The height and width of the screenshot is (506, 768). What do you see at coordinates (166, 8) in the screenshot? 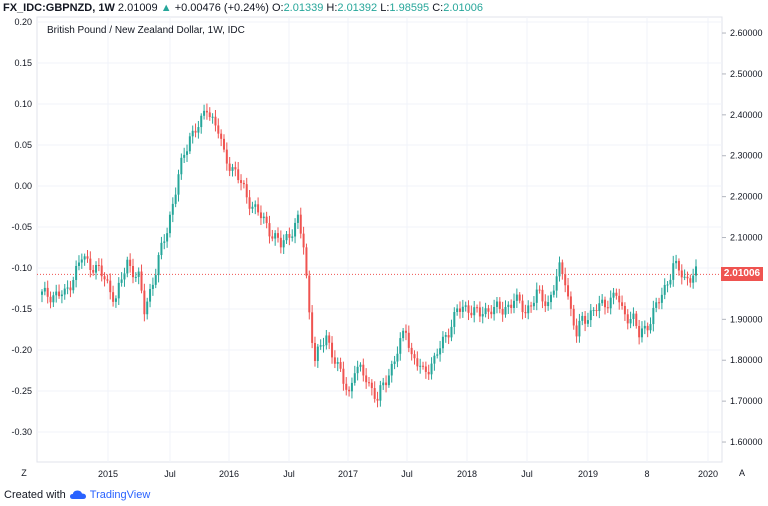
I see `change-arrow-icon: ▲` at bounding box center [166, 8].